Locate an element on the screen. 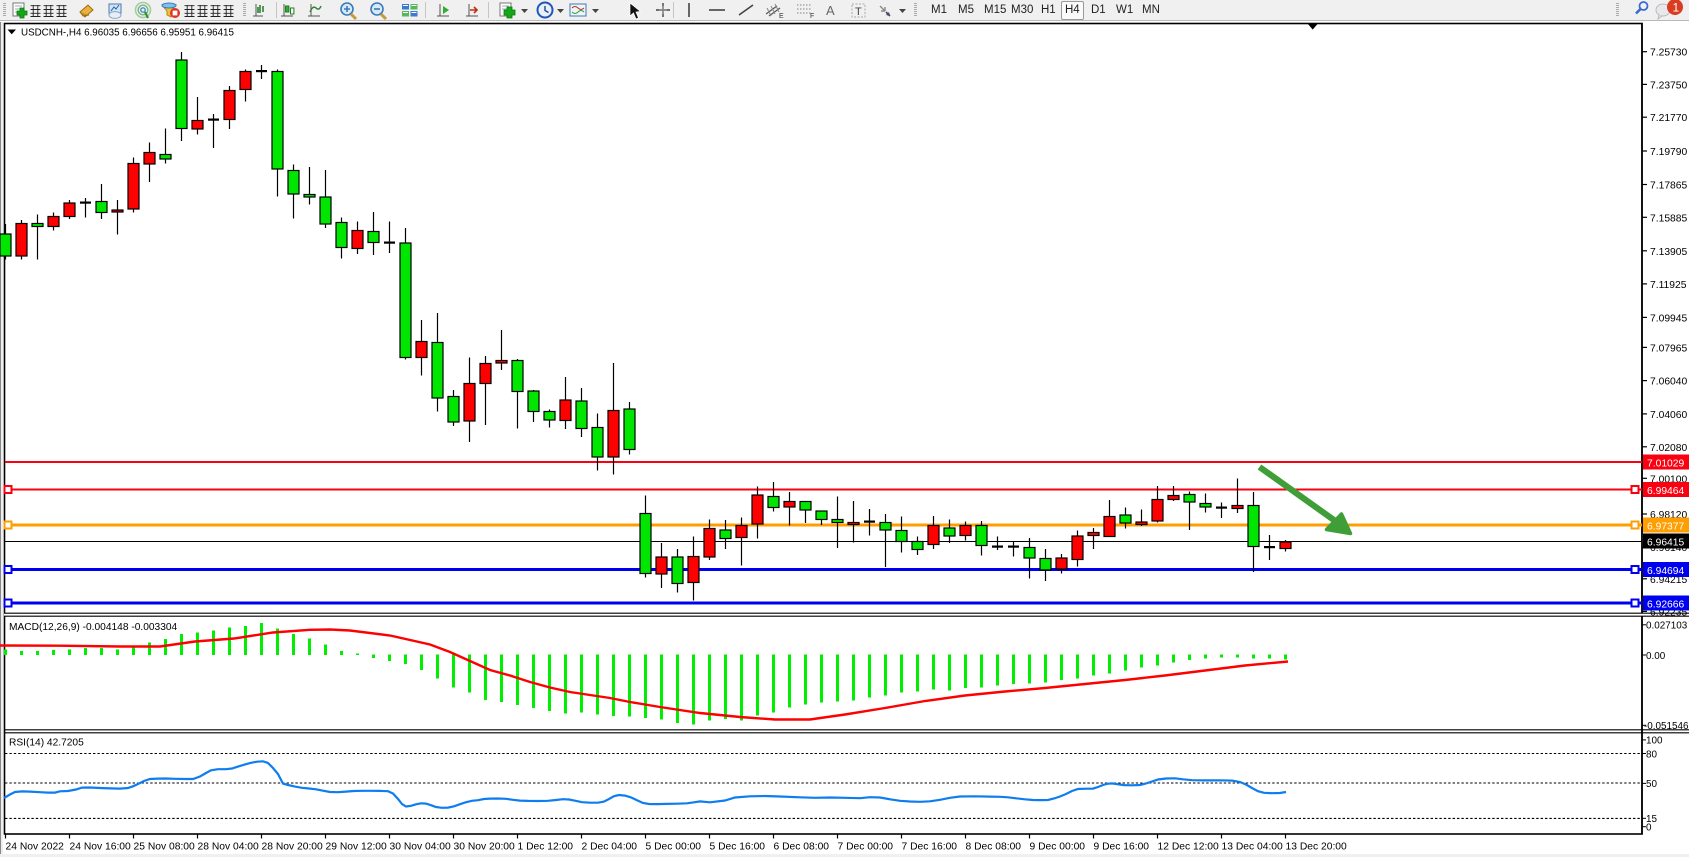 Image resolution: width=1689 pixels, height=857 pixels. svg-text: 5 Dec 16:00 is located at coordinates (738, 847).